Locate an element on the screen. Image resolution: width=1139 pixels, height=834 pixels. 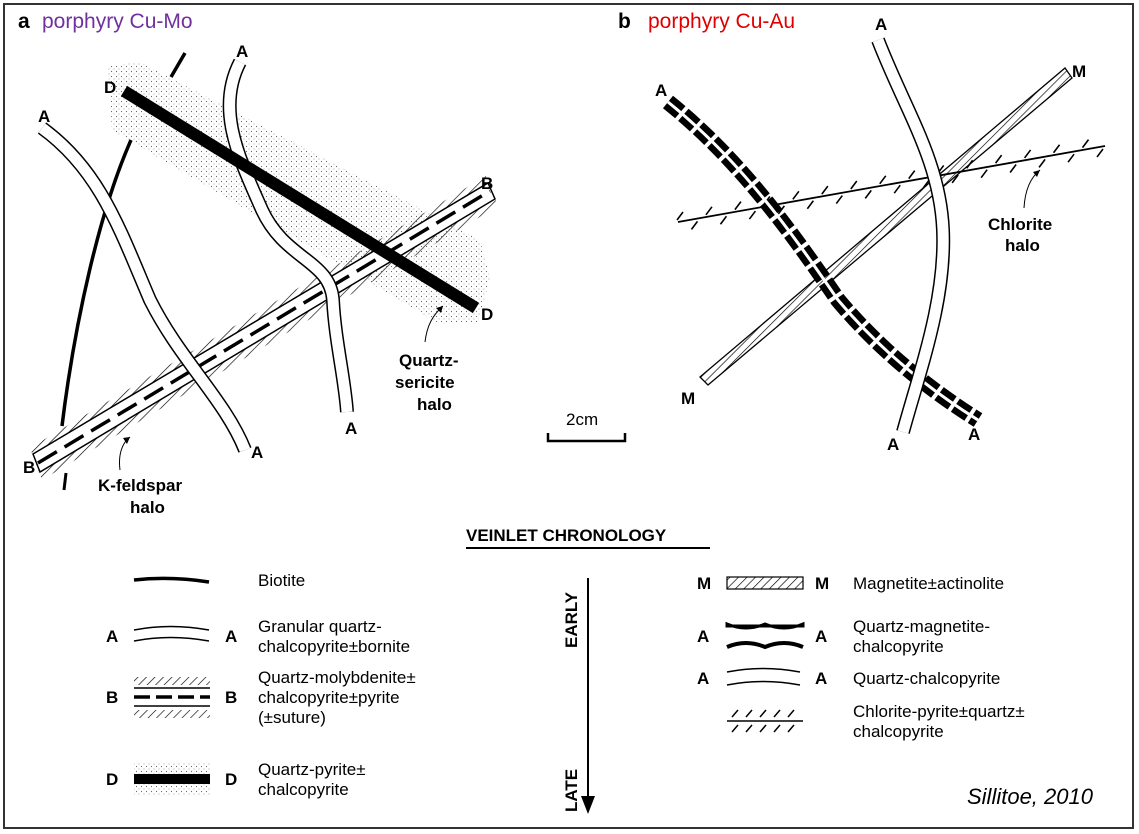
b-vein-suture is located at coordinates (264, 327).